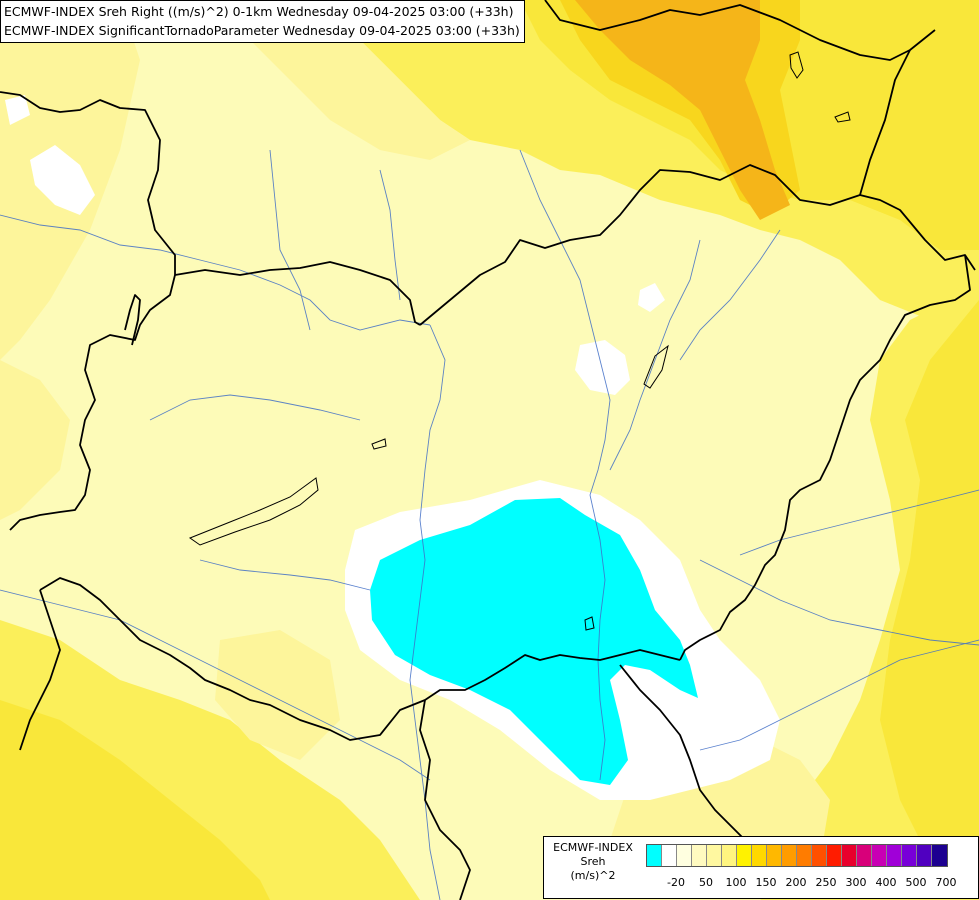 The image size is (979, 900). Describe the element at coordinates (690, 762) in the screenshot. I see `border-south-serbia` at that location.